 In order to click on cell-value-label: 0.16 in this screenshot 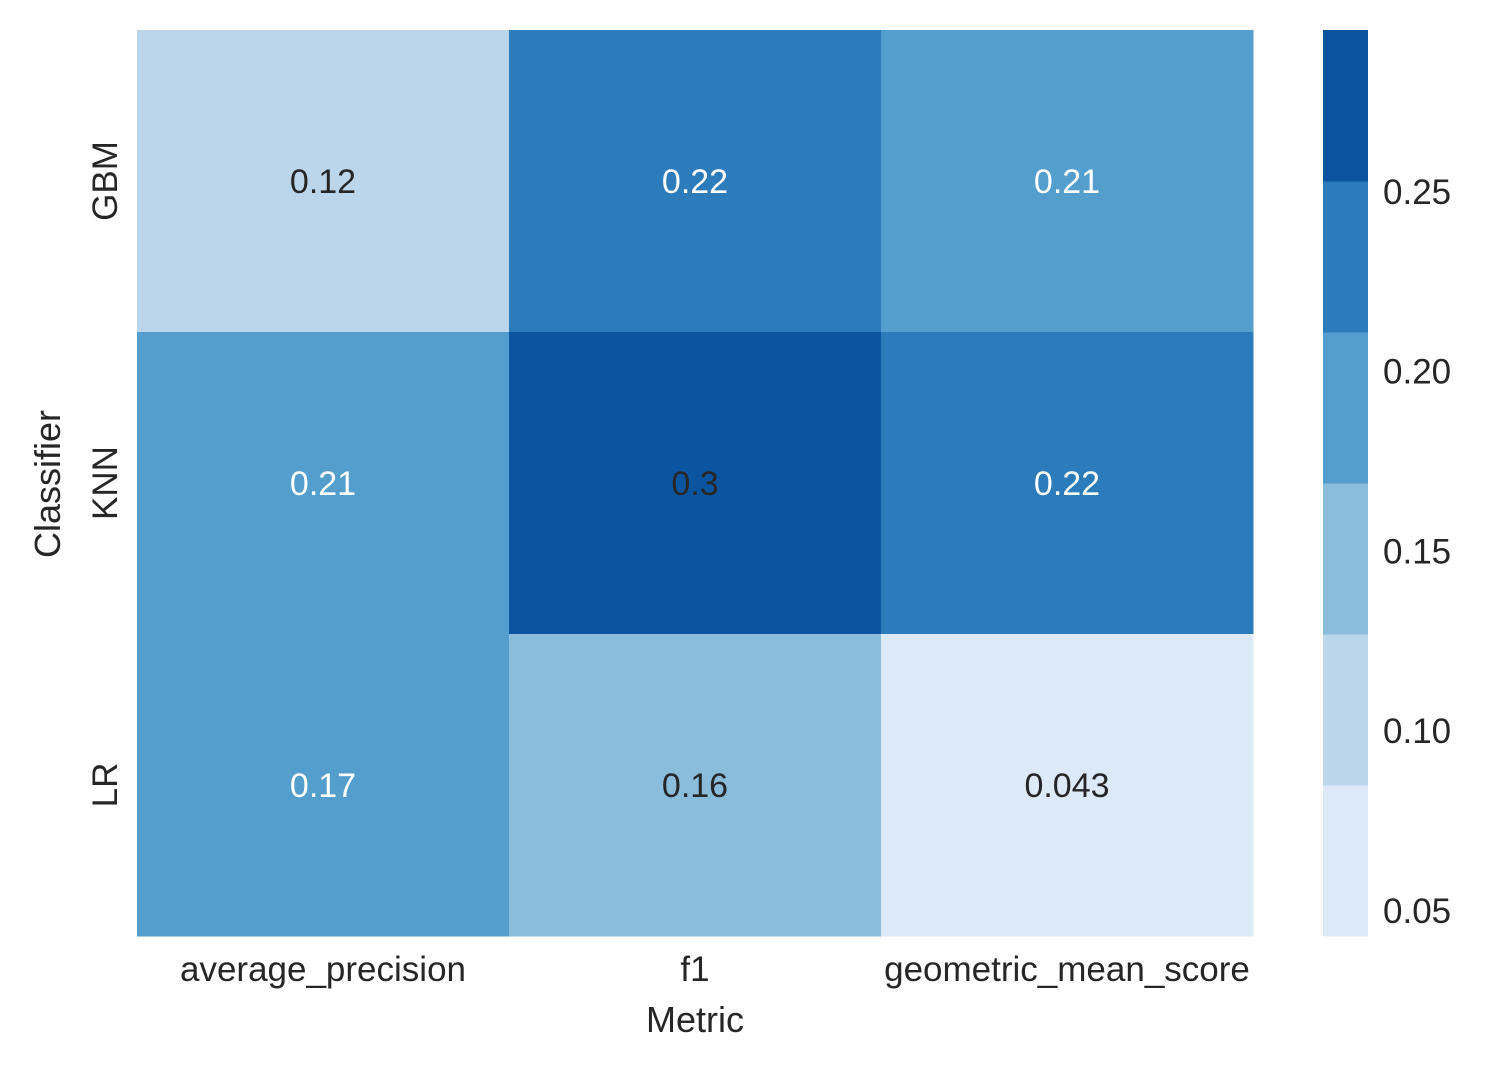, I will do `click(695, 786)`.